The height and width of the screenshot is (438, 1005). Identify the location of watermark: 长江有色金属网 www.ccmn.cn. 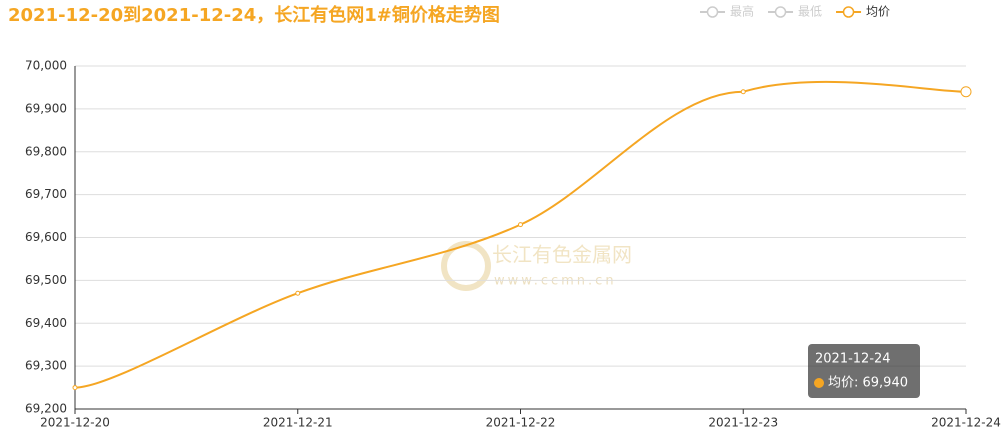
(536, 266).